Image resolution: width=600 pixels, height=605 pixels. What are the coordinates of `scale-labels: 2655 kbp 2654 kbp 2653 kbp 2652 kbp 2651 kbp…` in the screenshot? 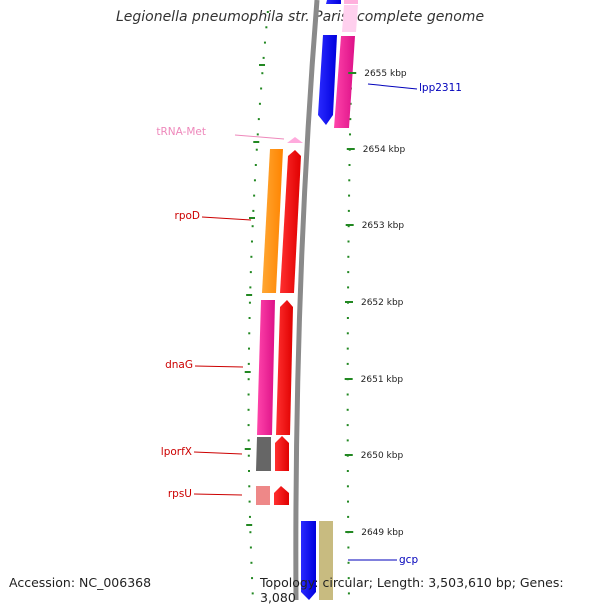 It's located at (375, 303).